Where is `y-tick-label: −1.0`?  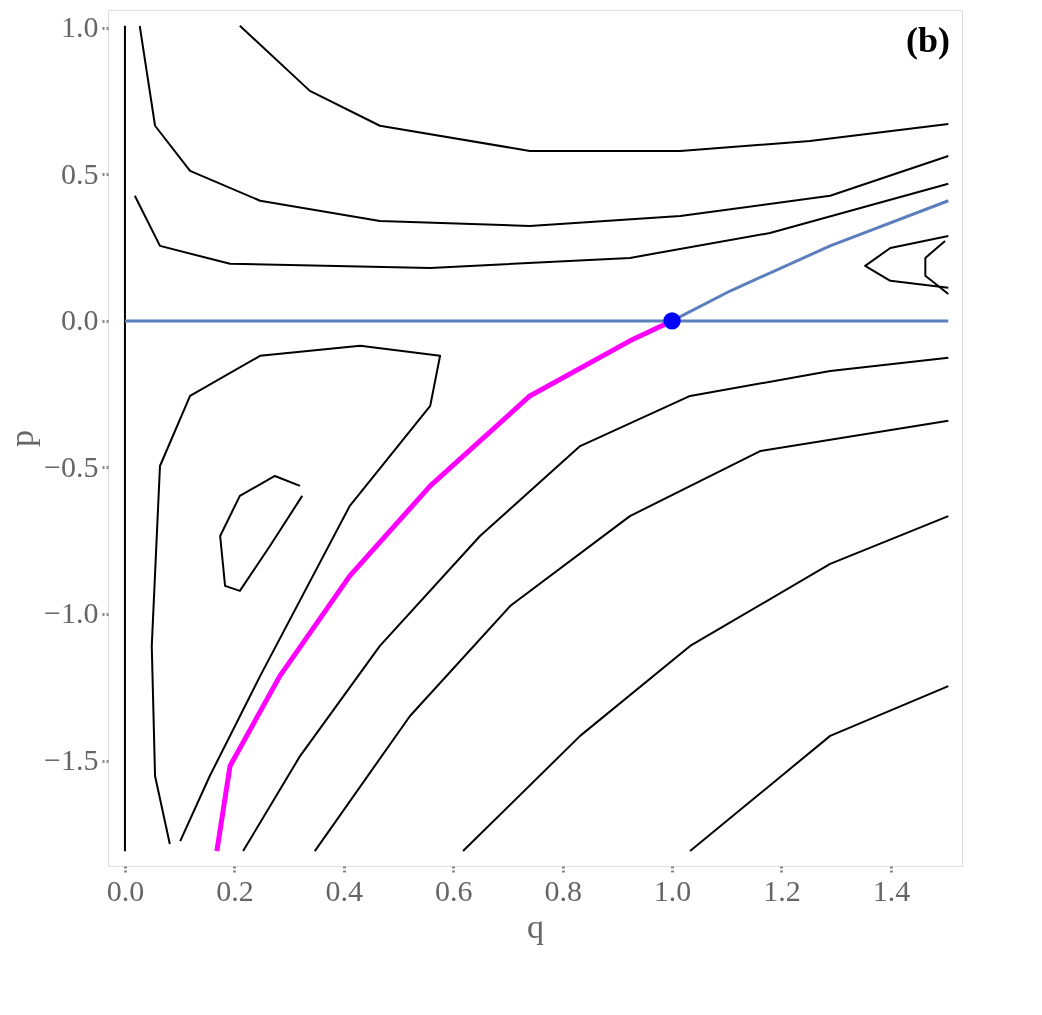
y-tick-label: −1.0 is located at coordinates (71, 613).